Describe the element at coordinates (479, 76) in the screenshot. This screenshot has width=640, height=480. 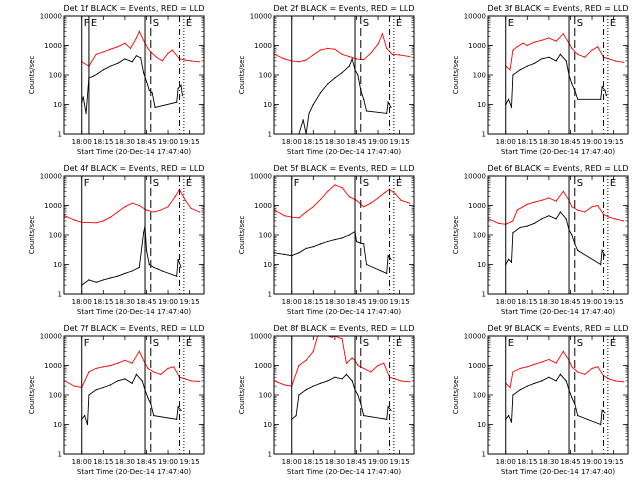
I see `y-tick-label: 100` at that location.